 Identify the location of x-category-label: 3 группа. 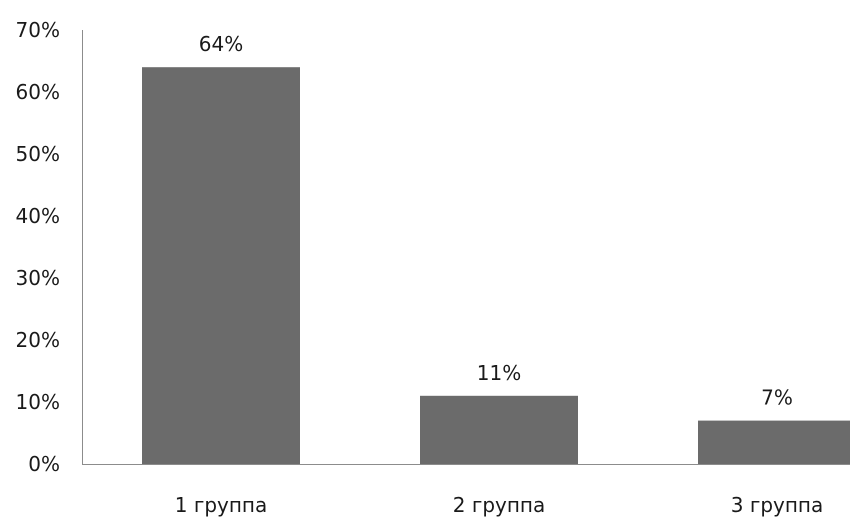
(777, 505).